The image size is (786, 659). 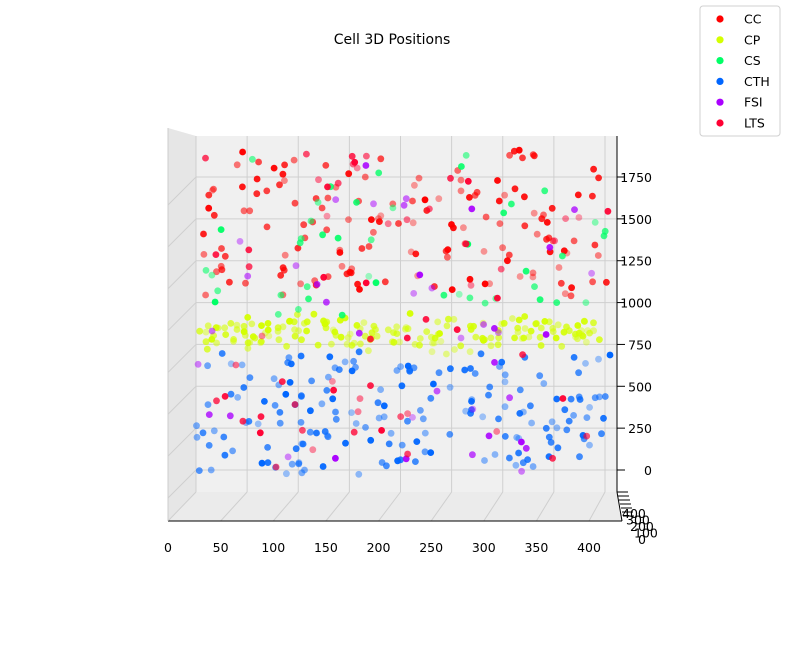 What do you see at coordinates (720, 123) in the screenshot?
I see `legend-marker-LTS` at bounding box center [720, 123].